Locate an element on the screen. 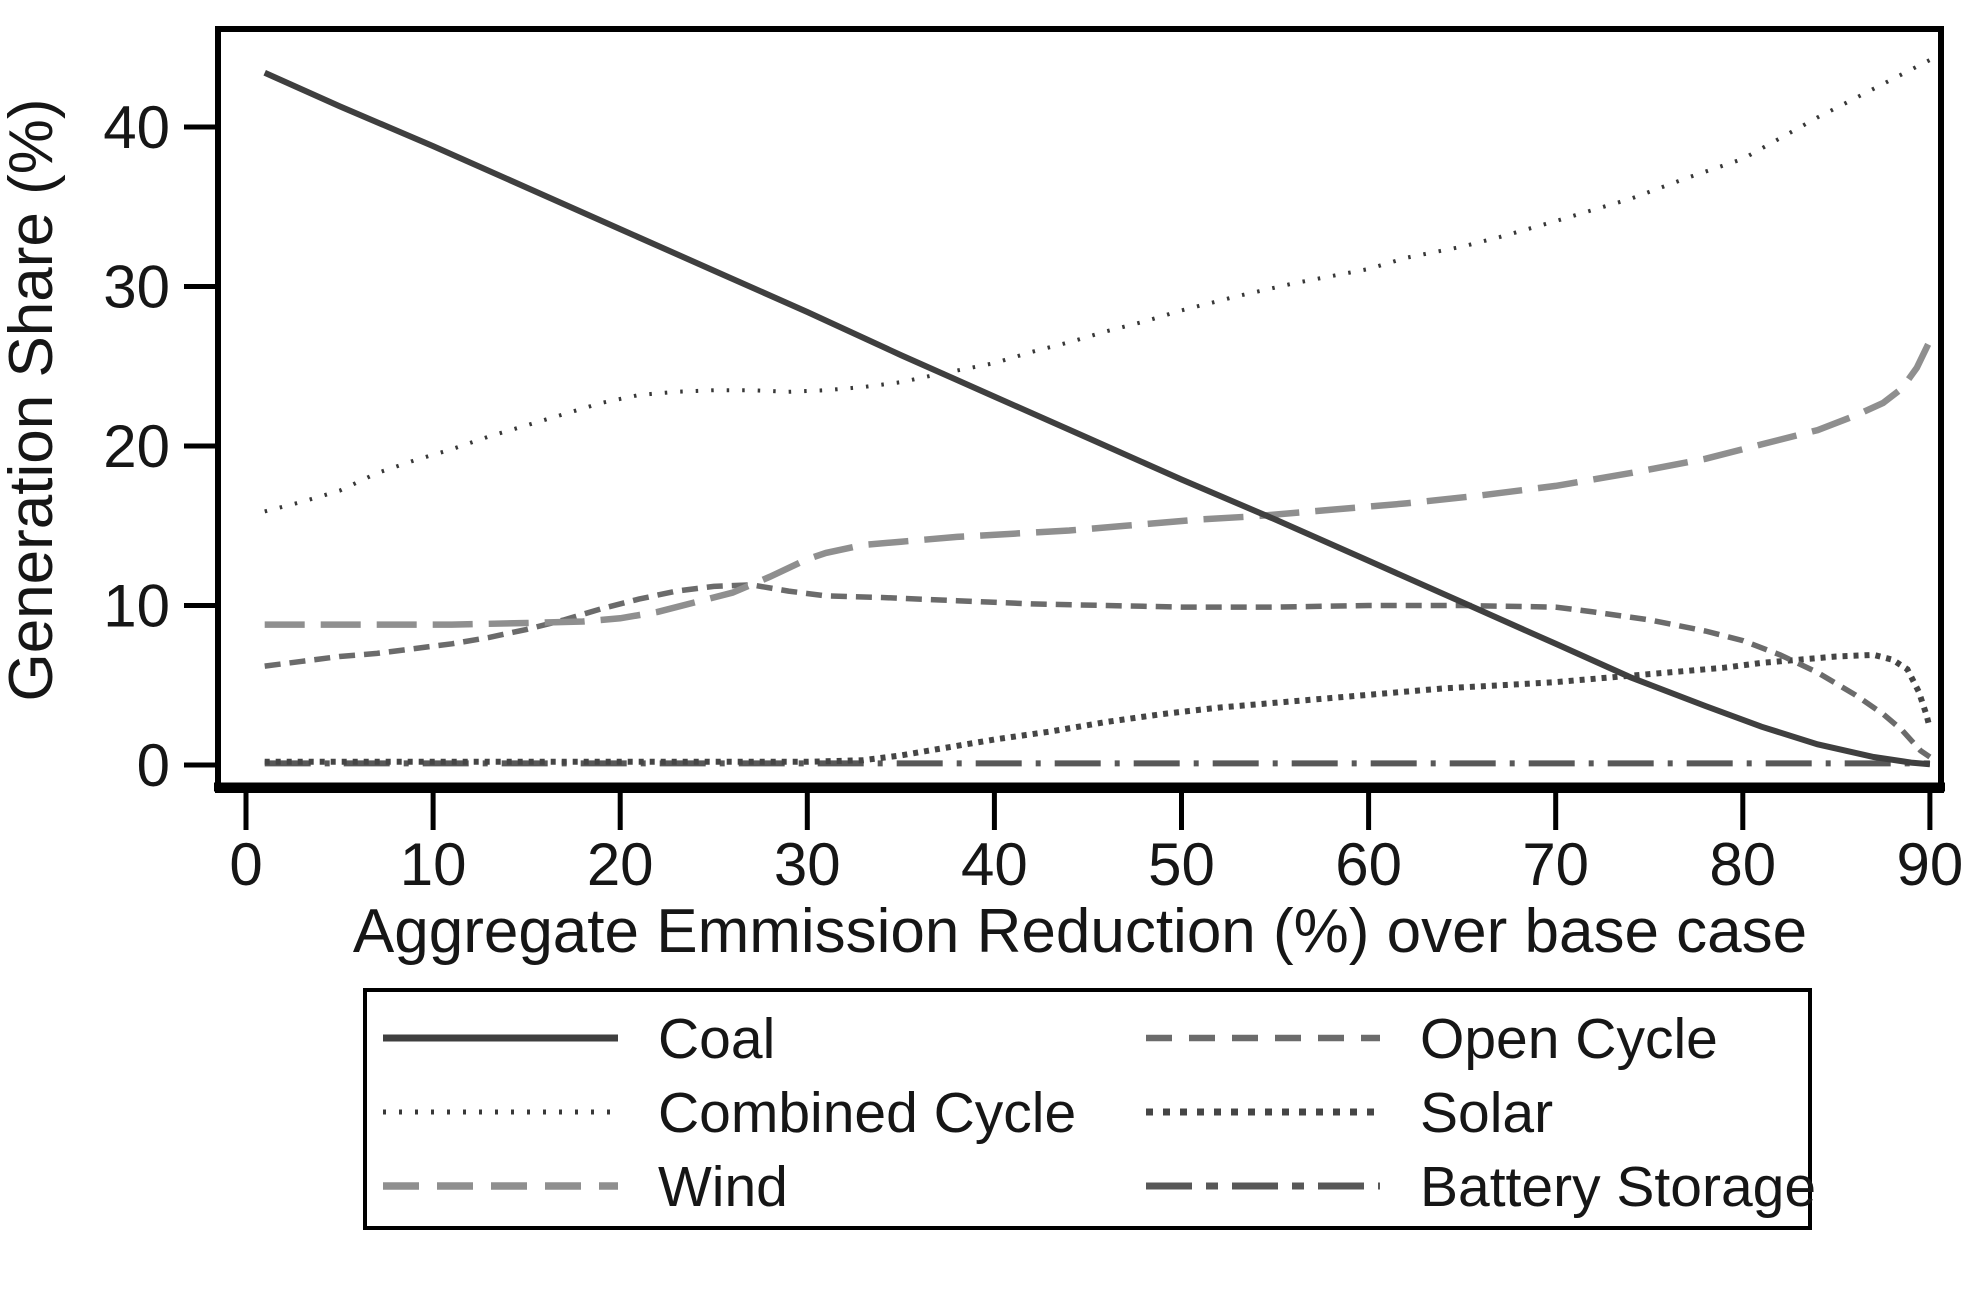  legend-label-open-cycle: Open Cycle is located at coordinates (1569, 1039).